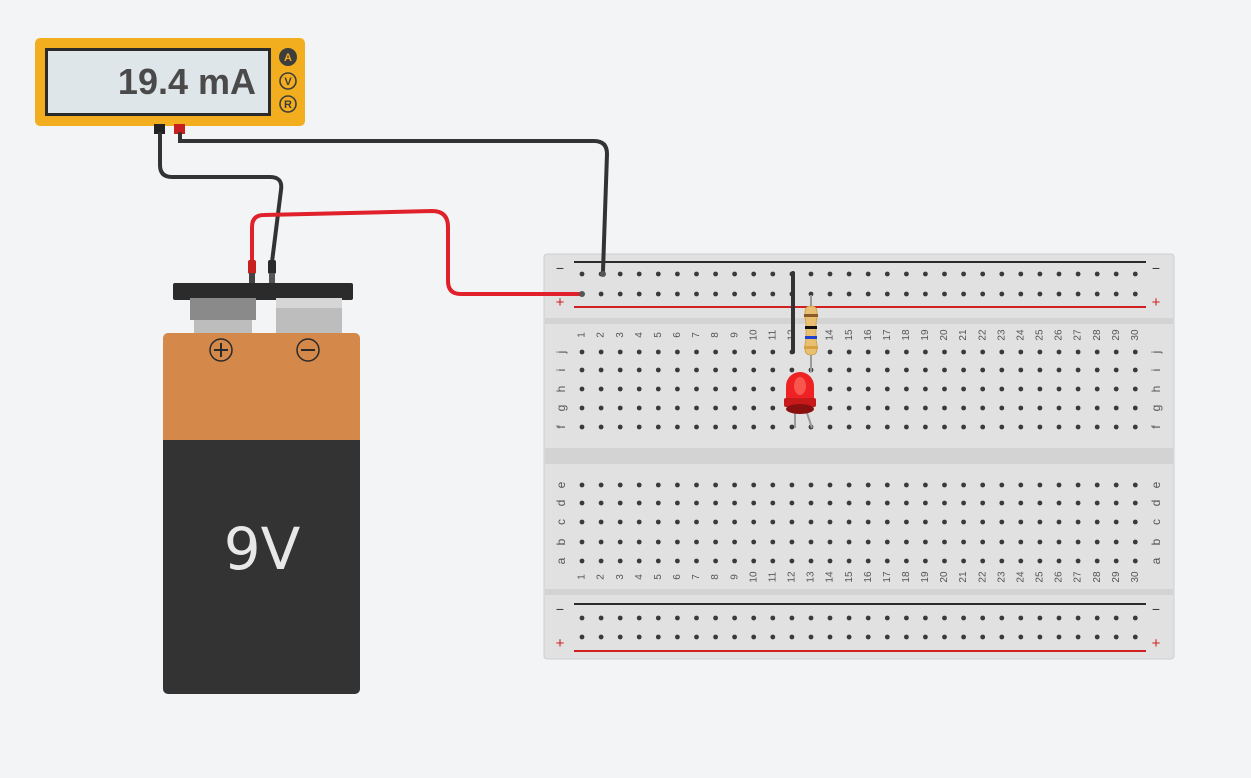 This screenshot has width=1251, height=778. I want to click on battery-black-clip, so click(272, 271).